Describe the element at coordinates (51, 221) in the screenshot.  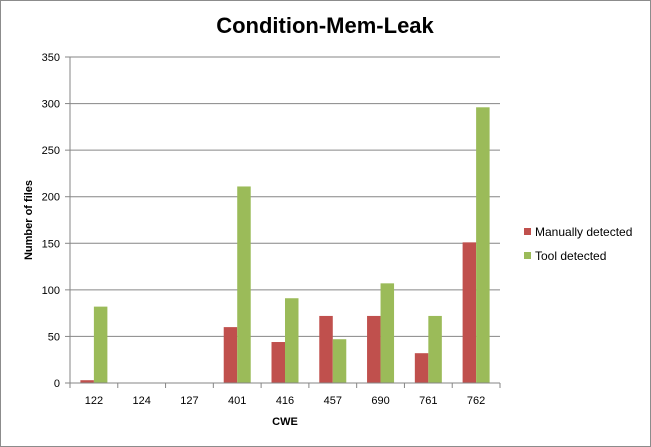
I see `y-tick-labels: 0 50 100 150 200 250 300 350` at that location.